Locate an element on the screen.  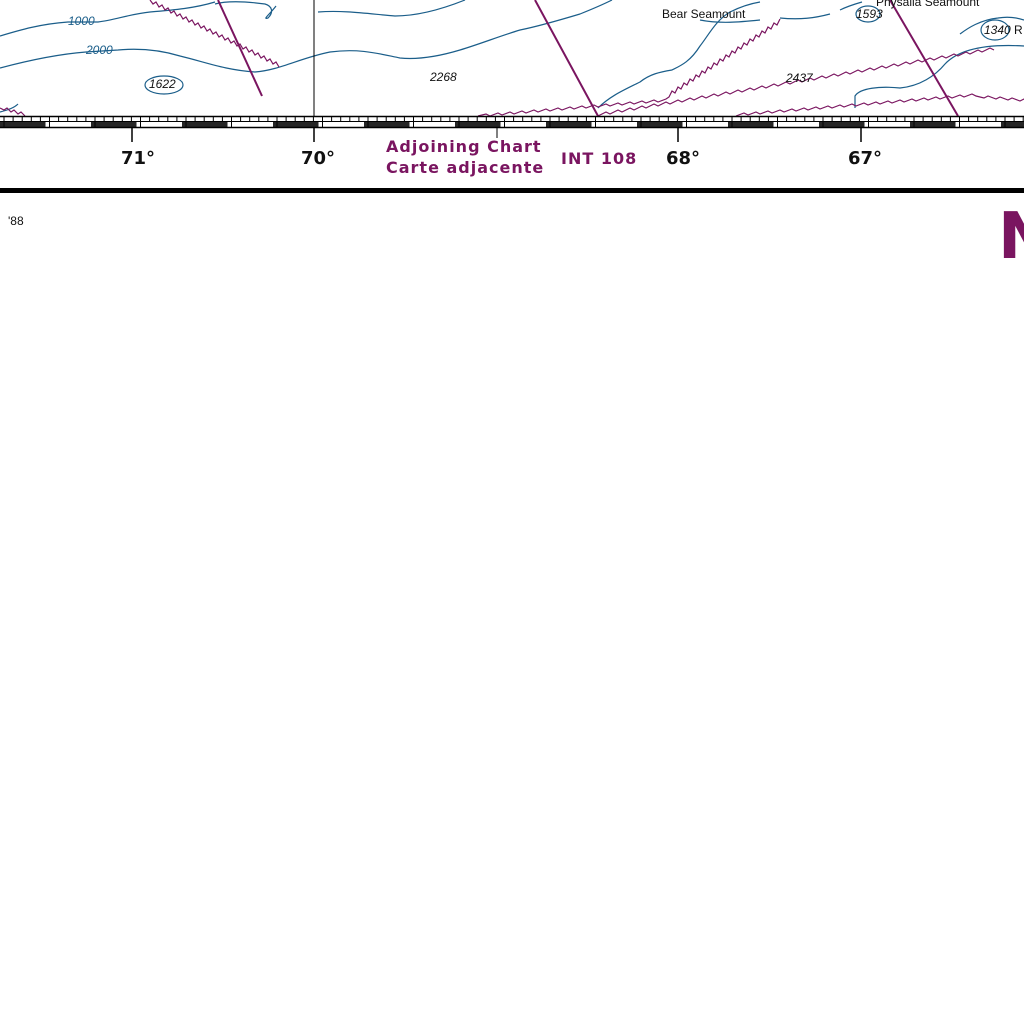
contour-far-east is located at coordinates (991, 25).